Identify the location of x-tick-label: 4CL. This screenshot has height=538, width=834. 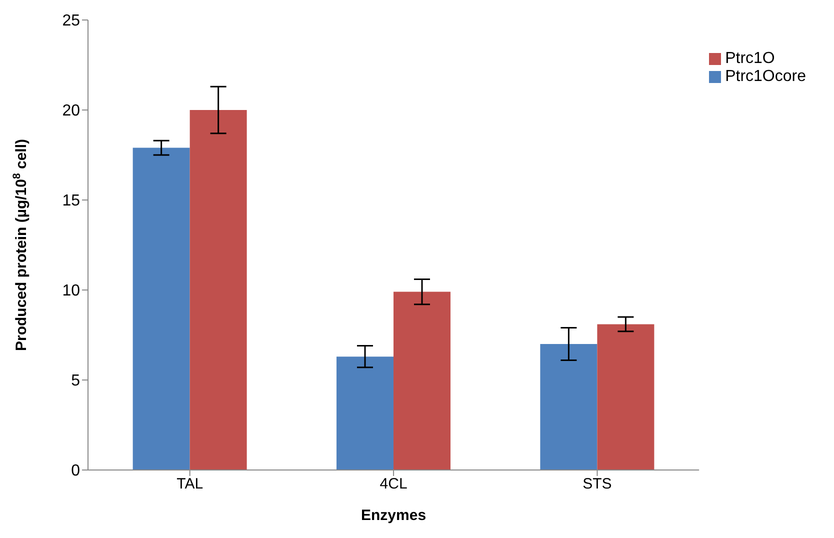
(394, 484).